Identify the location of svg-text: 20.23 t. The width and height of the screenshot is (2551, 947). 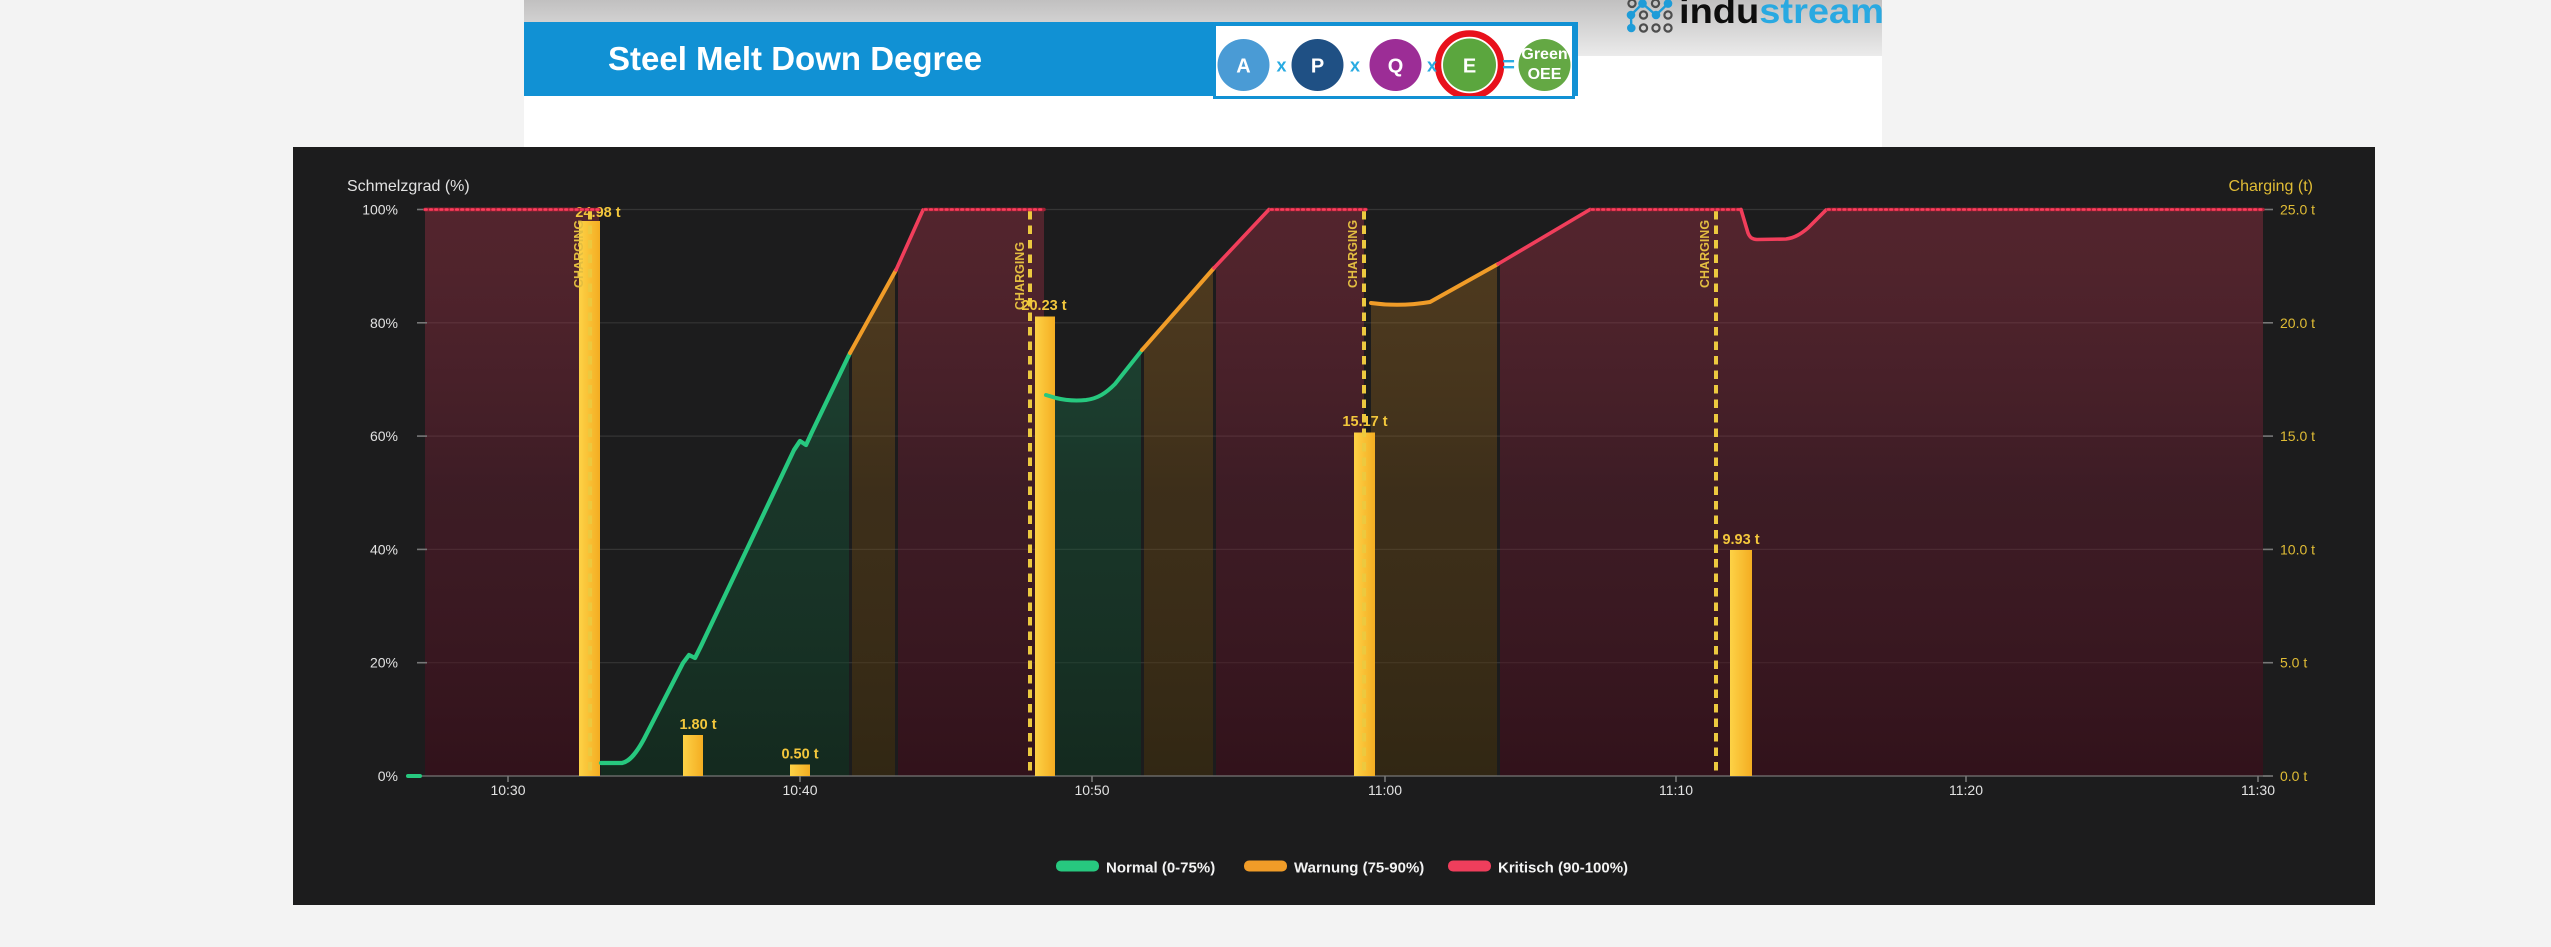
(1043, 306).